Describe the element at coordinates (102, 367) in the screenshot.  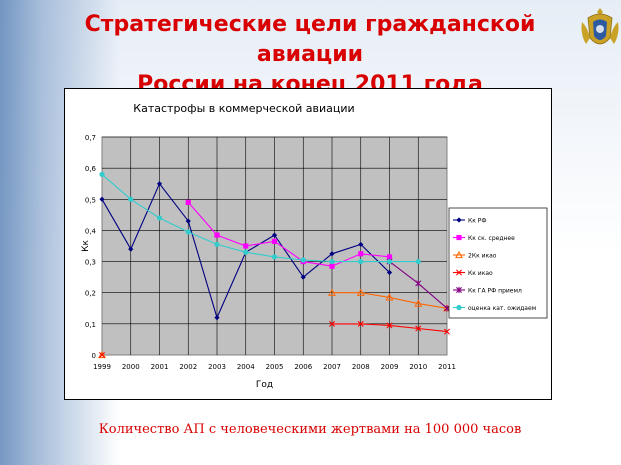
I see `x-tick-label: 1999` at that location.